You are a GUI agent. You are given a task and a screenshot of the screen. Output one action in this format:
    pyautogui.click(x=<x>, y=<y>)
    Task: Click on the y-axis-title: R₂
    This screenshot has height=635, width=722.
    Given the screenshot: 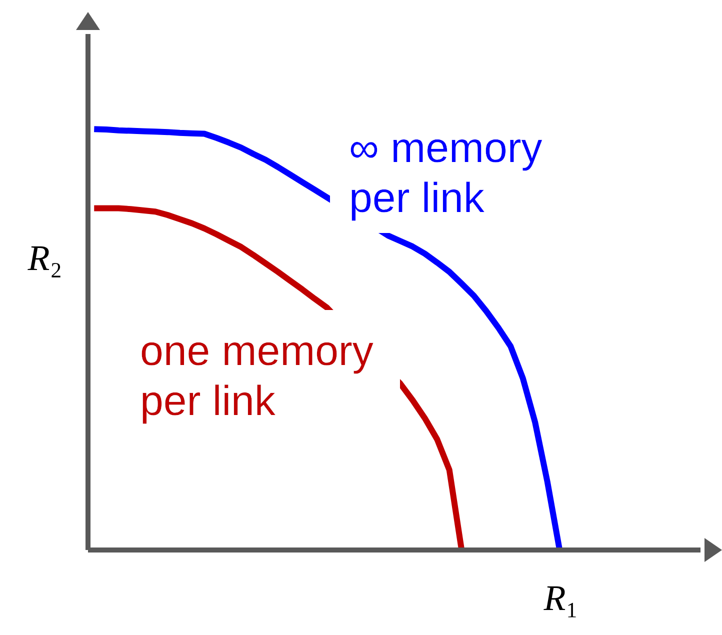 What is the action you would take?
    pyautogui.click(x=44, y=258)
    